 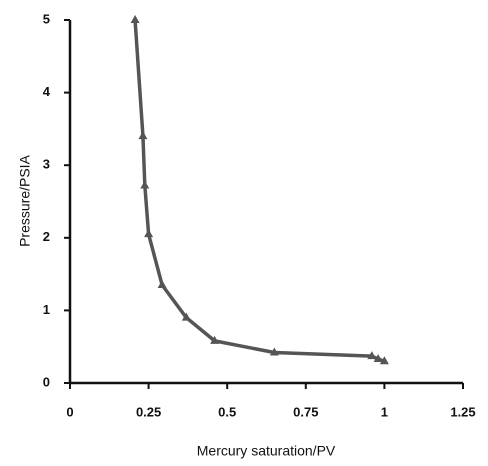 What do you see at coordinates (46, 18) in the screenshot?
I see `y-tick-label: 5` at bounding box center [46, 18].